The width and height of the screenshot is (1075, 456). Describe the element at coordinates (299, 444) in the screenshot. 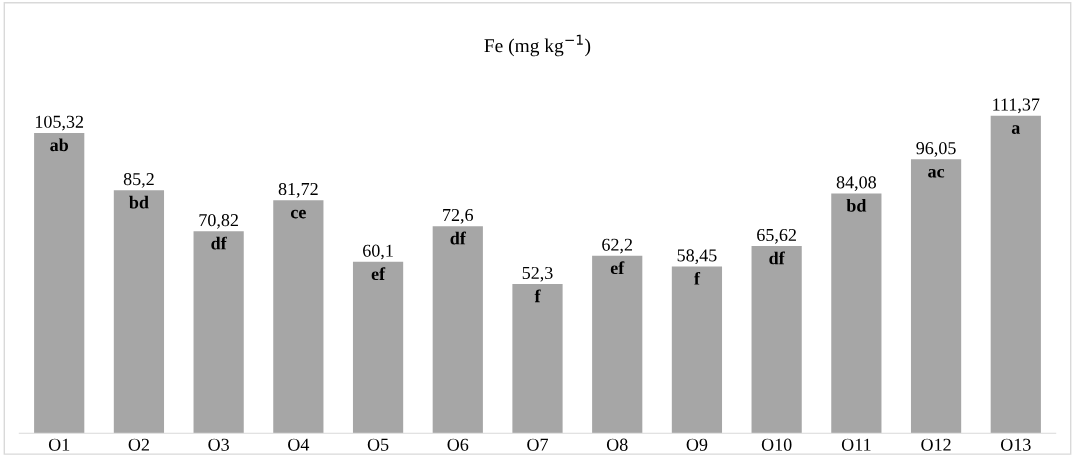

I see `x-tick-label: O4` at that location.